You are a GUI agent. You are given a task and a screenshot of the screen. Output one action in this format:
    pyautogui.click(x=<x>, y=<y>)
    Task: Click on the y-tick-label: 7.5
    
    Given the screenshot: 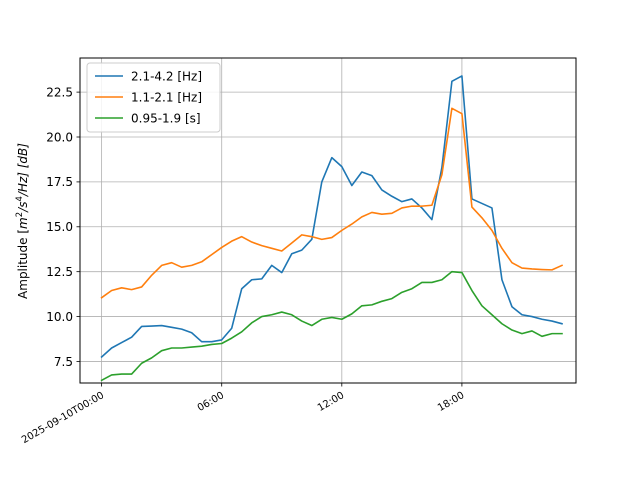 What is the action you would take?
    pyautogui.click(x=63, y=362)
    